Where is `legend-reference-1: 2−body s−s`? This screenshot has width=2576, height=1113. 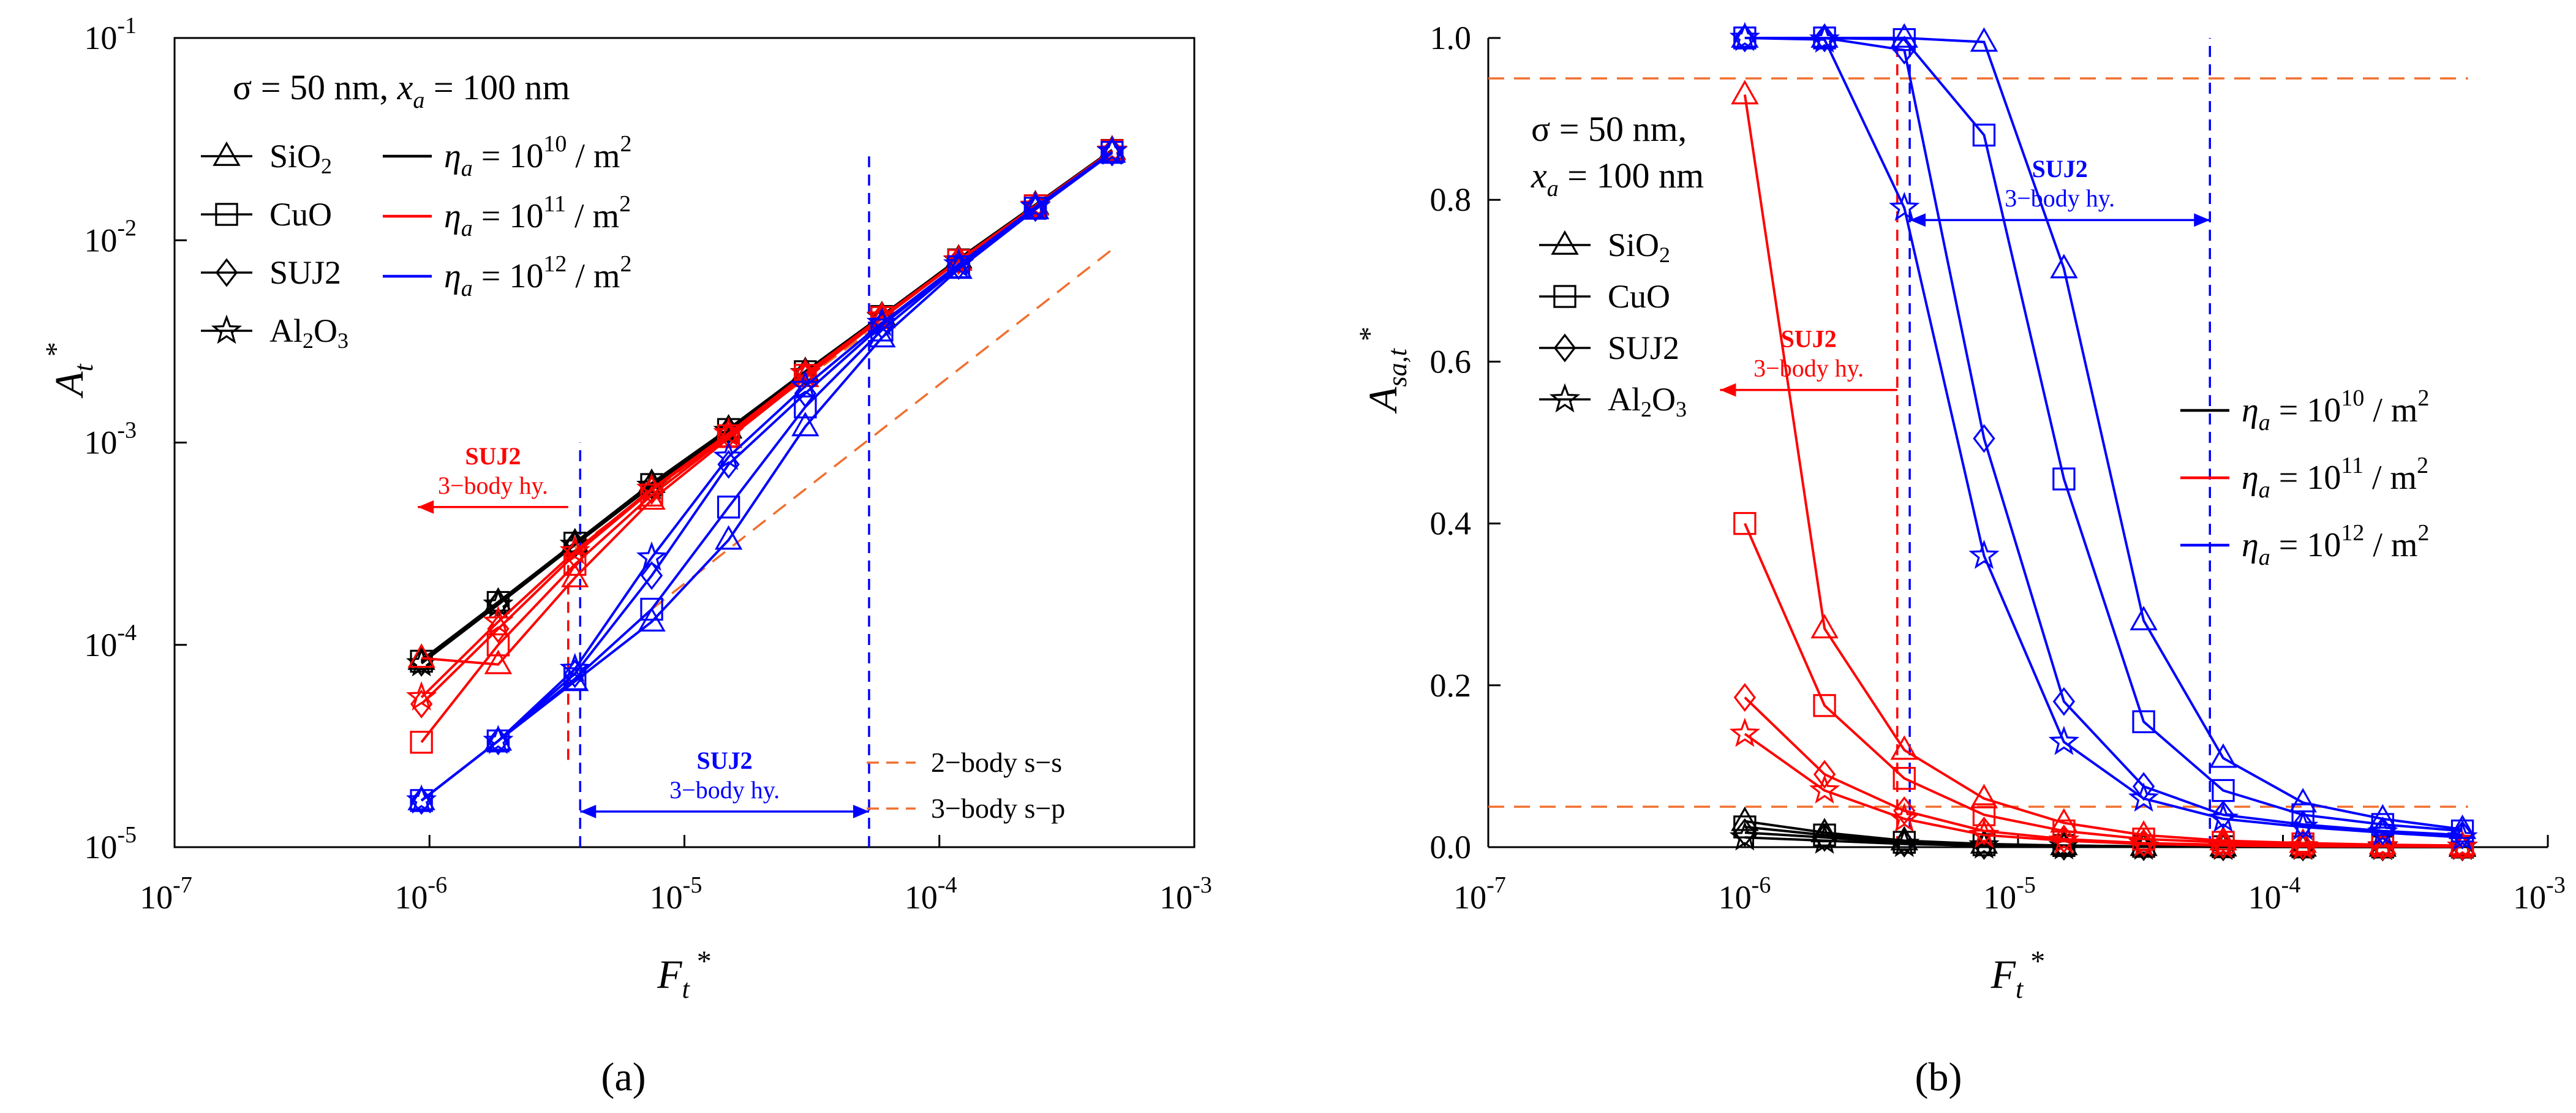
legend-reference-1: 2−body s−s is located at coordinates (964, 763).